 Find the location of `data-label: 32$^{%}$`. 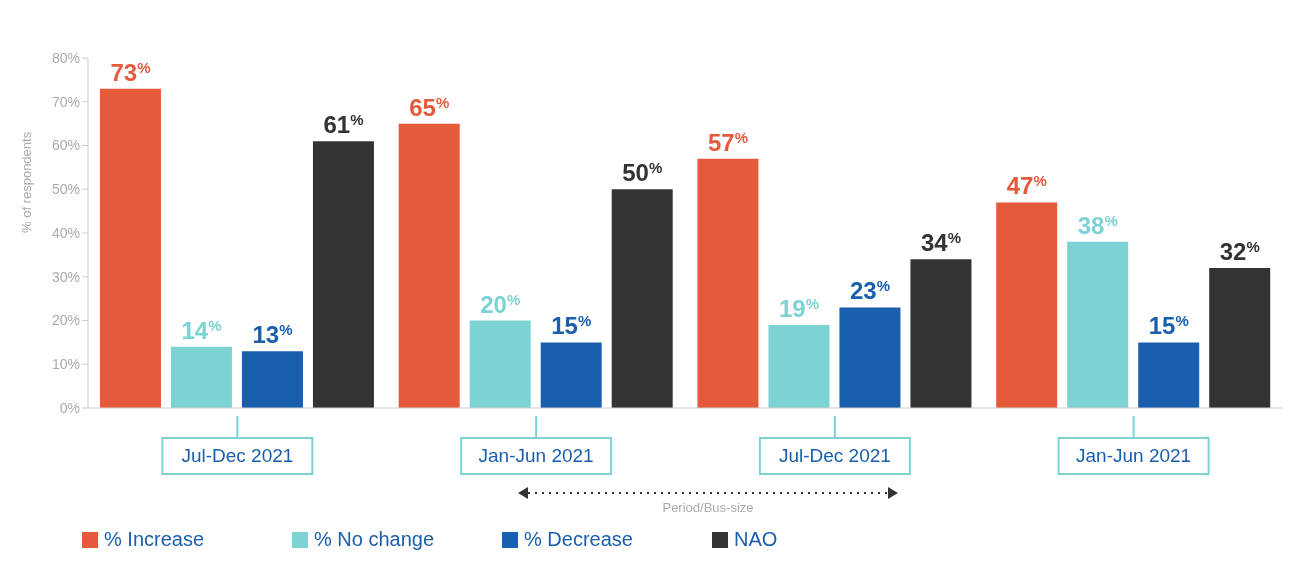

data-label: 32$^{%}$ is located at coordinates (1239, 251).